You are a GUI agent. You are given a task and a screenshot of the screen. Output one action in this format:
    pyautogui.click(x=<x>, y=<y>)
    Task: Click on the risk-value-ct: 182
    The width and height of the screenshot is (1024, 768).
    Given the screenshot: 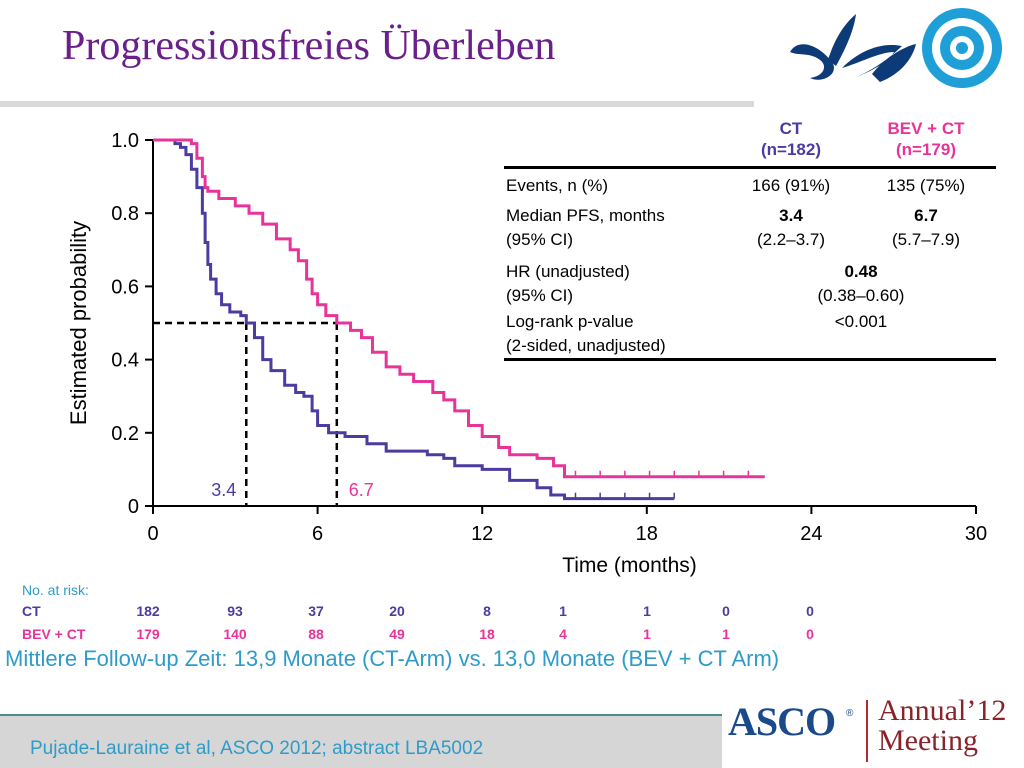 What is the action you would take?
    pyautogui.click(x=148, y=611)
    